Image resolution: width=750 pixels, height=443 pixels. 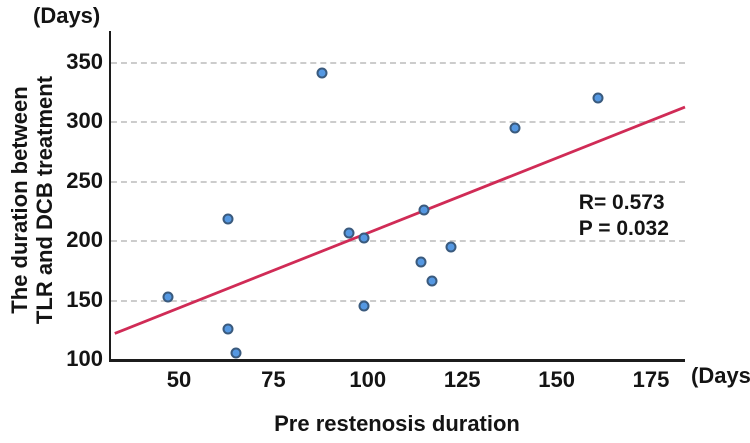 What do you see at coordinates (44, 200) in the screenshot?
I see `y-axis-title-line2: TLR and DCB treatment` at bounding box center [44, 200].